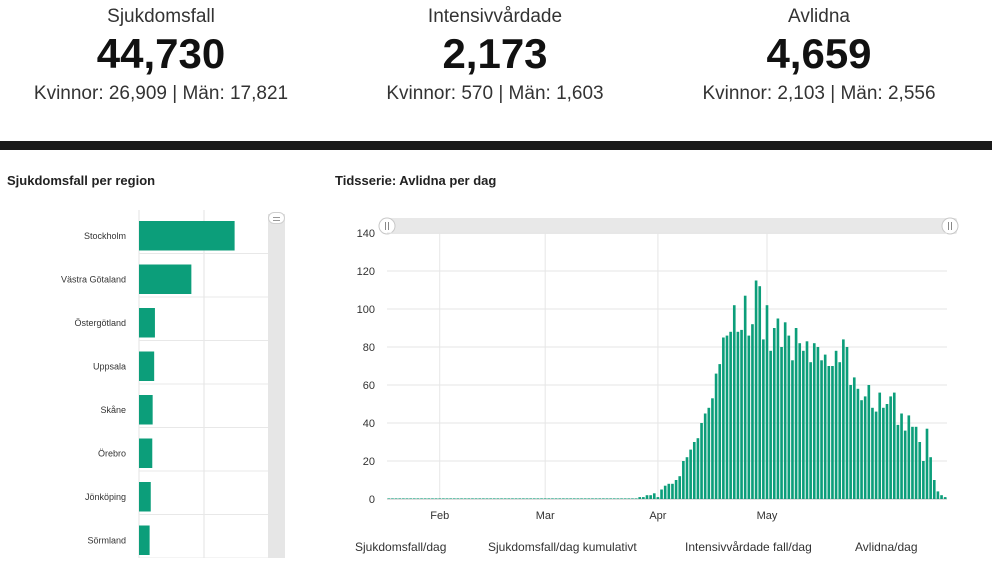 The width and height of the screenshot is (992, 563). I want to click on bar-jönköping, so click(145, 497).